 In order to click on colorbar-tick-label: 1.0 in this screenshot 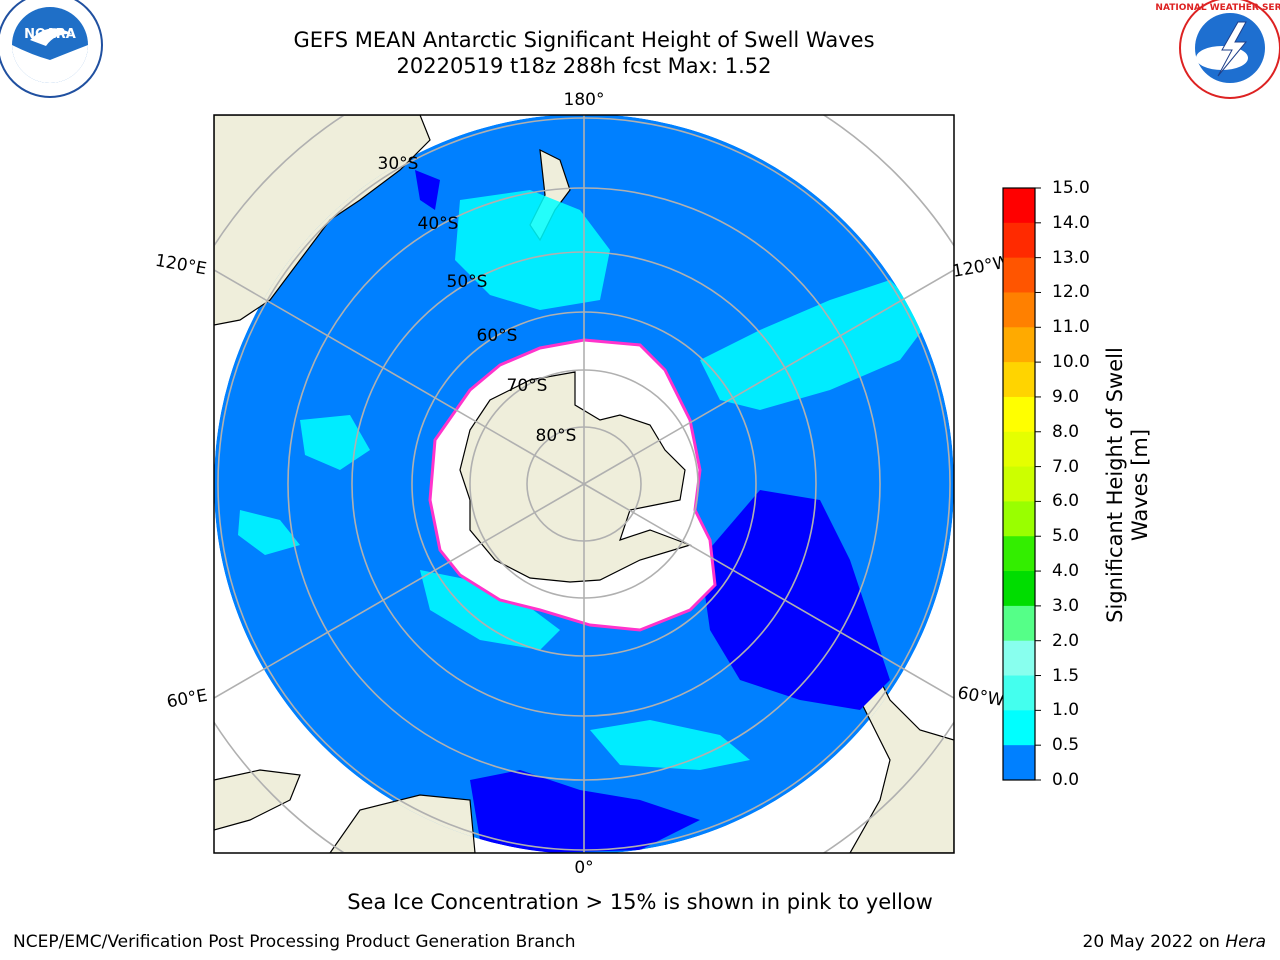, I will do `click(1066, 710)`.